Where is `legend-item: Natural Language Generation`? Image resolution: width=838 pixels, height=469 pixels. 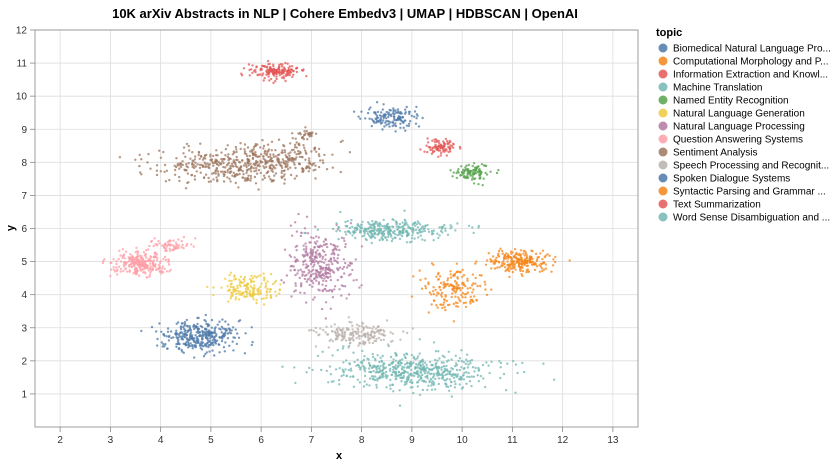 legend-item: Natural Language Generation is located at coordinates (731, 114).